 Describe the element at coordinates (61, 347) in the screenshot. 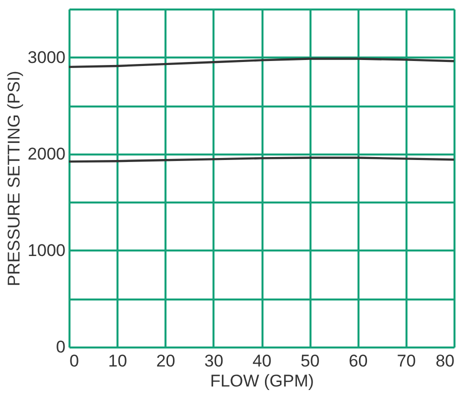

I see `y-tick-label: 0` at that location.